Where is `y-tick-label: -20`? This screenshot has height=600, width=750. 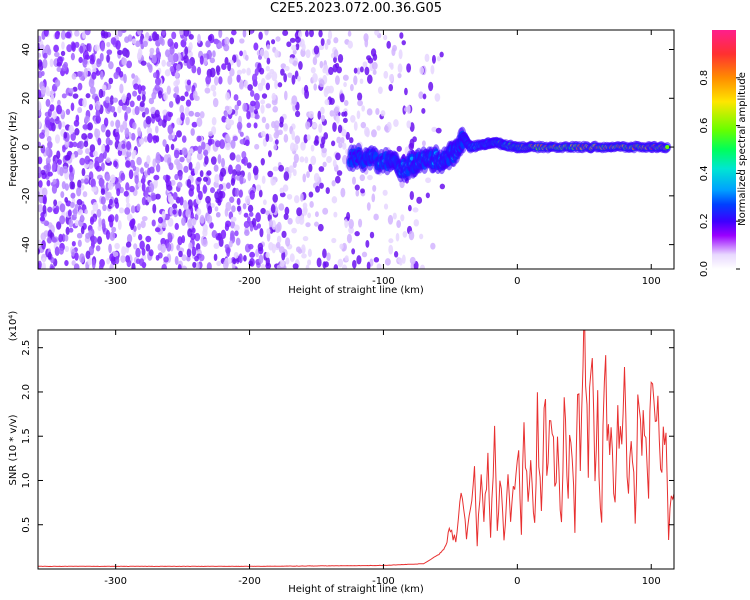 y-tick-label: -20 is located at coordinates (26, 196).